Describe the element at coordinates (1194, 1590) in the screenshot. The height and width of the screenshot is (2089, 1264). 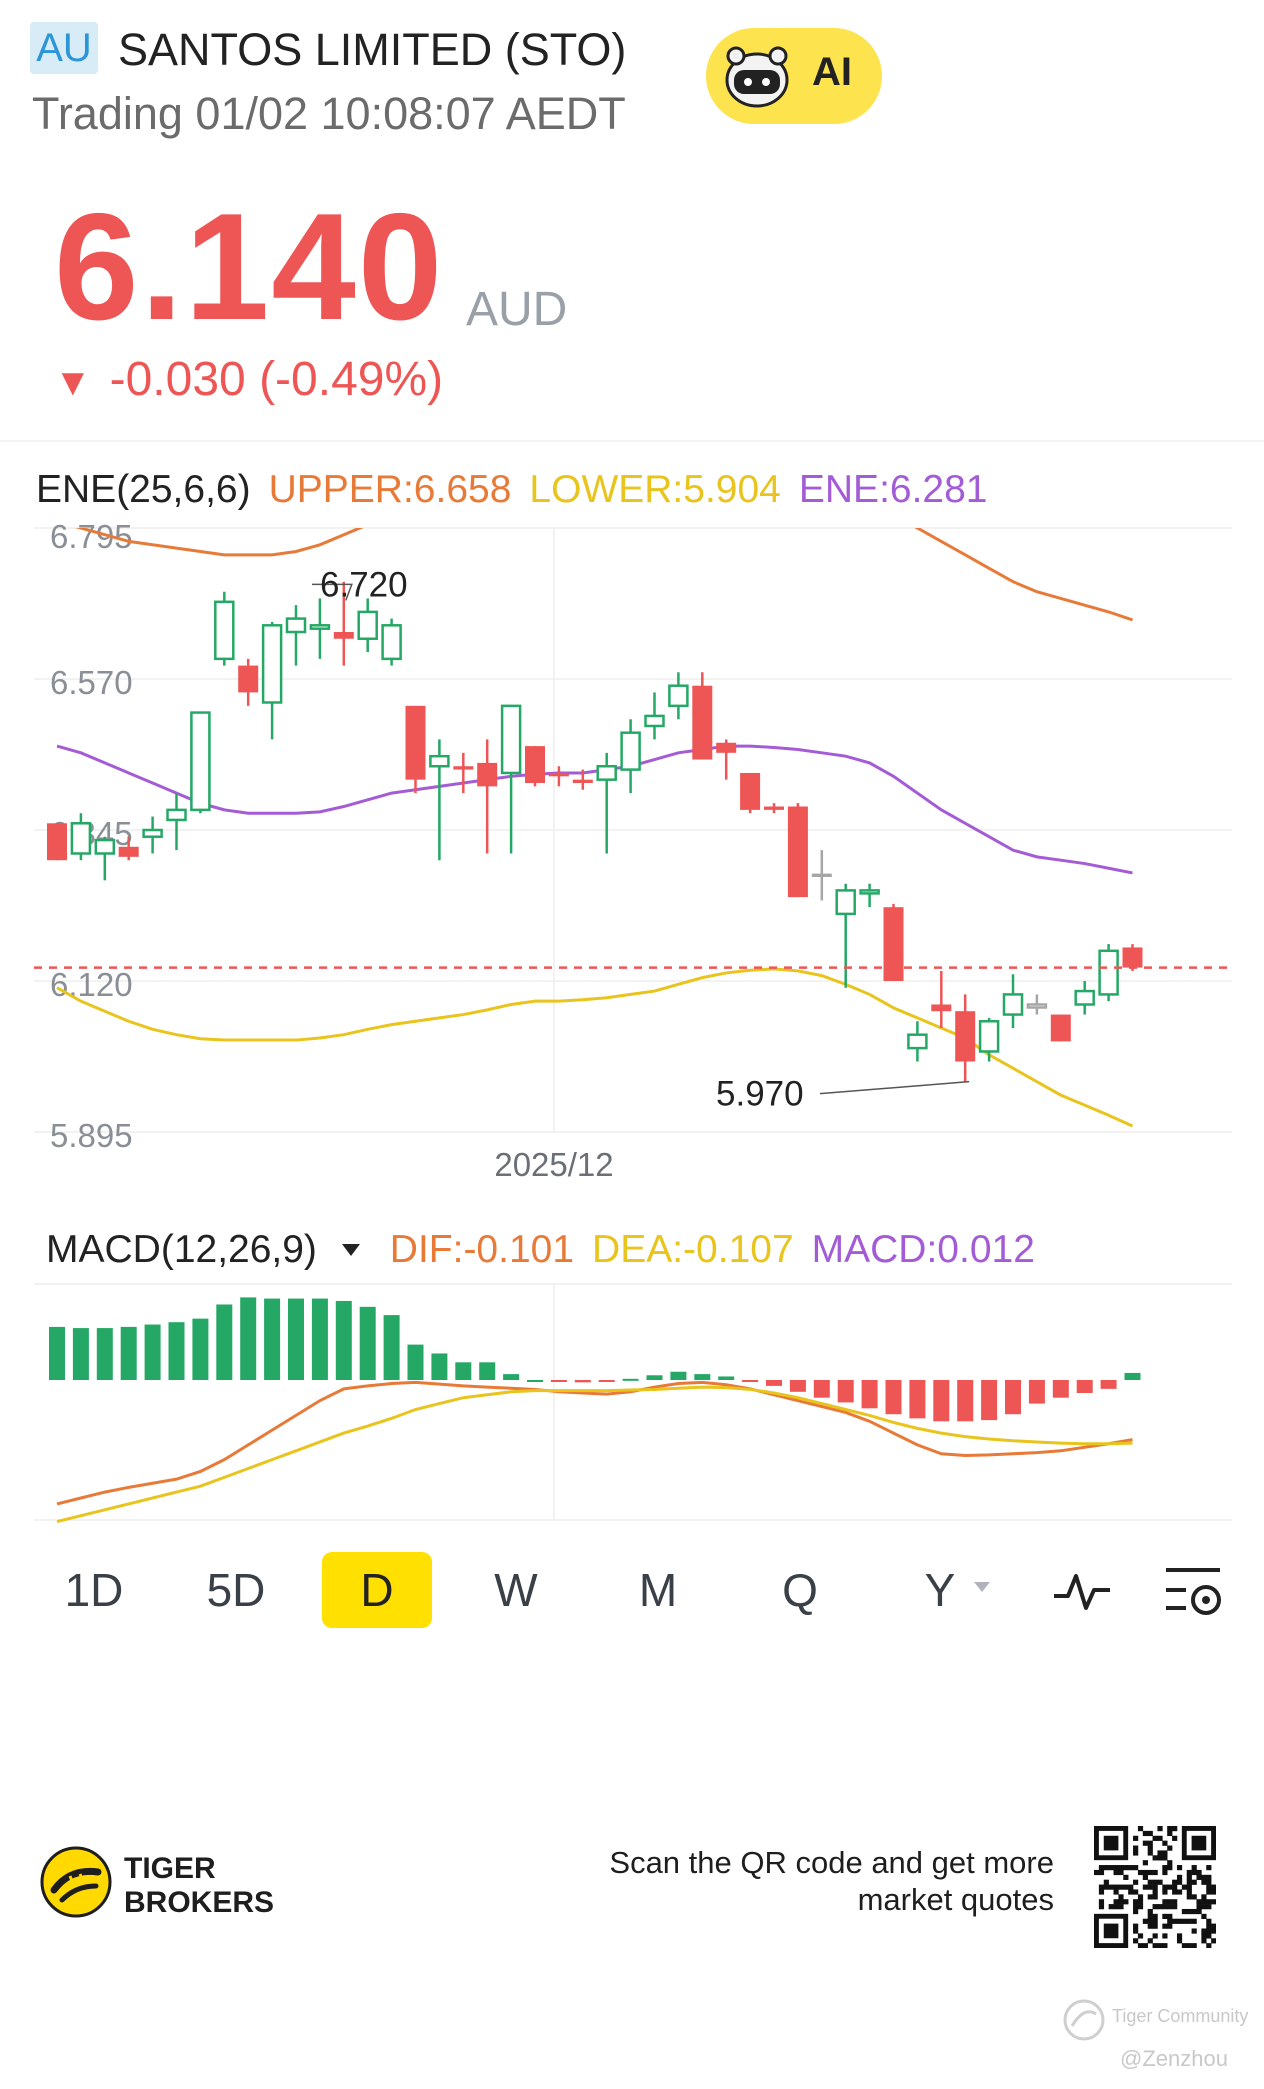
I see `chart-settings-icon` at that location.